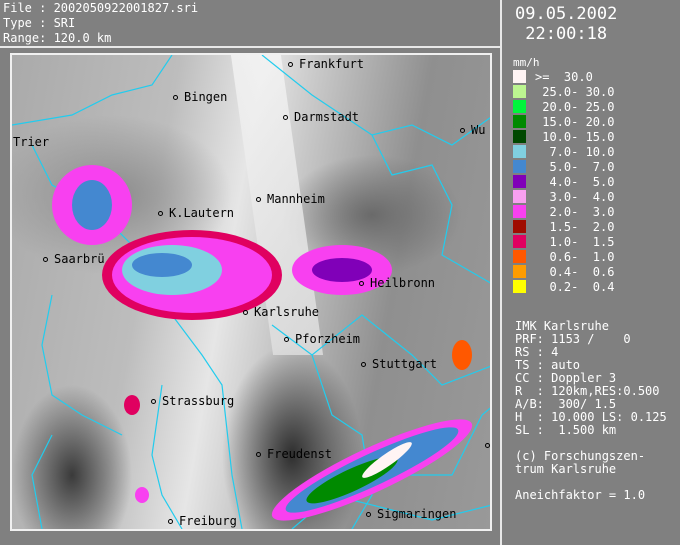 This screenshot has height=545, width=680. I want to click on city-name: Trier, so click(31, 142).